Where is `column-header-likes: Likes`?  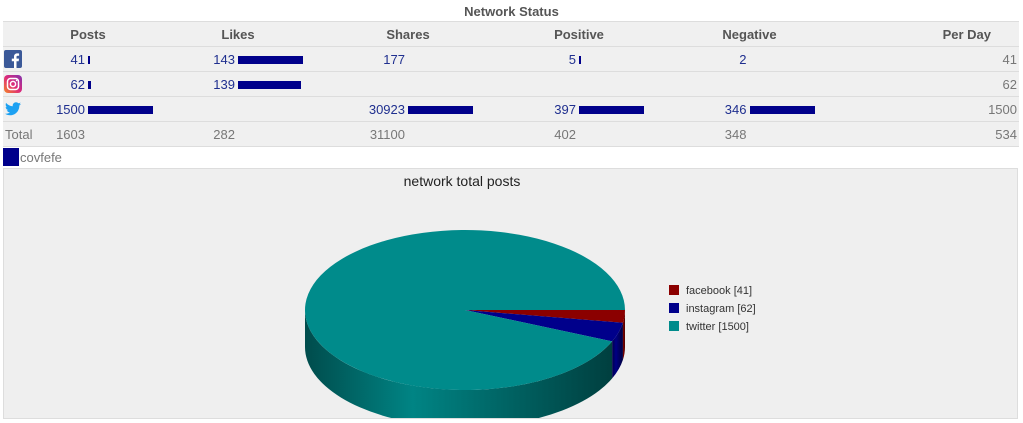 column-header-likes: Likes is located at coordinates (238, 34).